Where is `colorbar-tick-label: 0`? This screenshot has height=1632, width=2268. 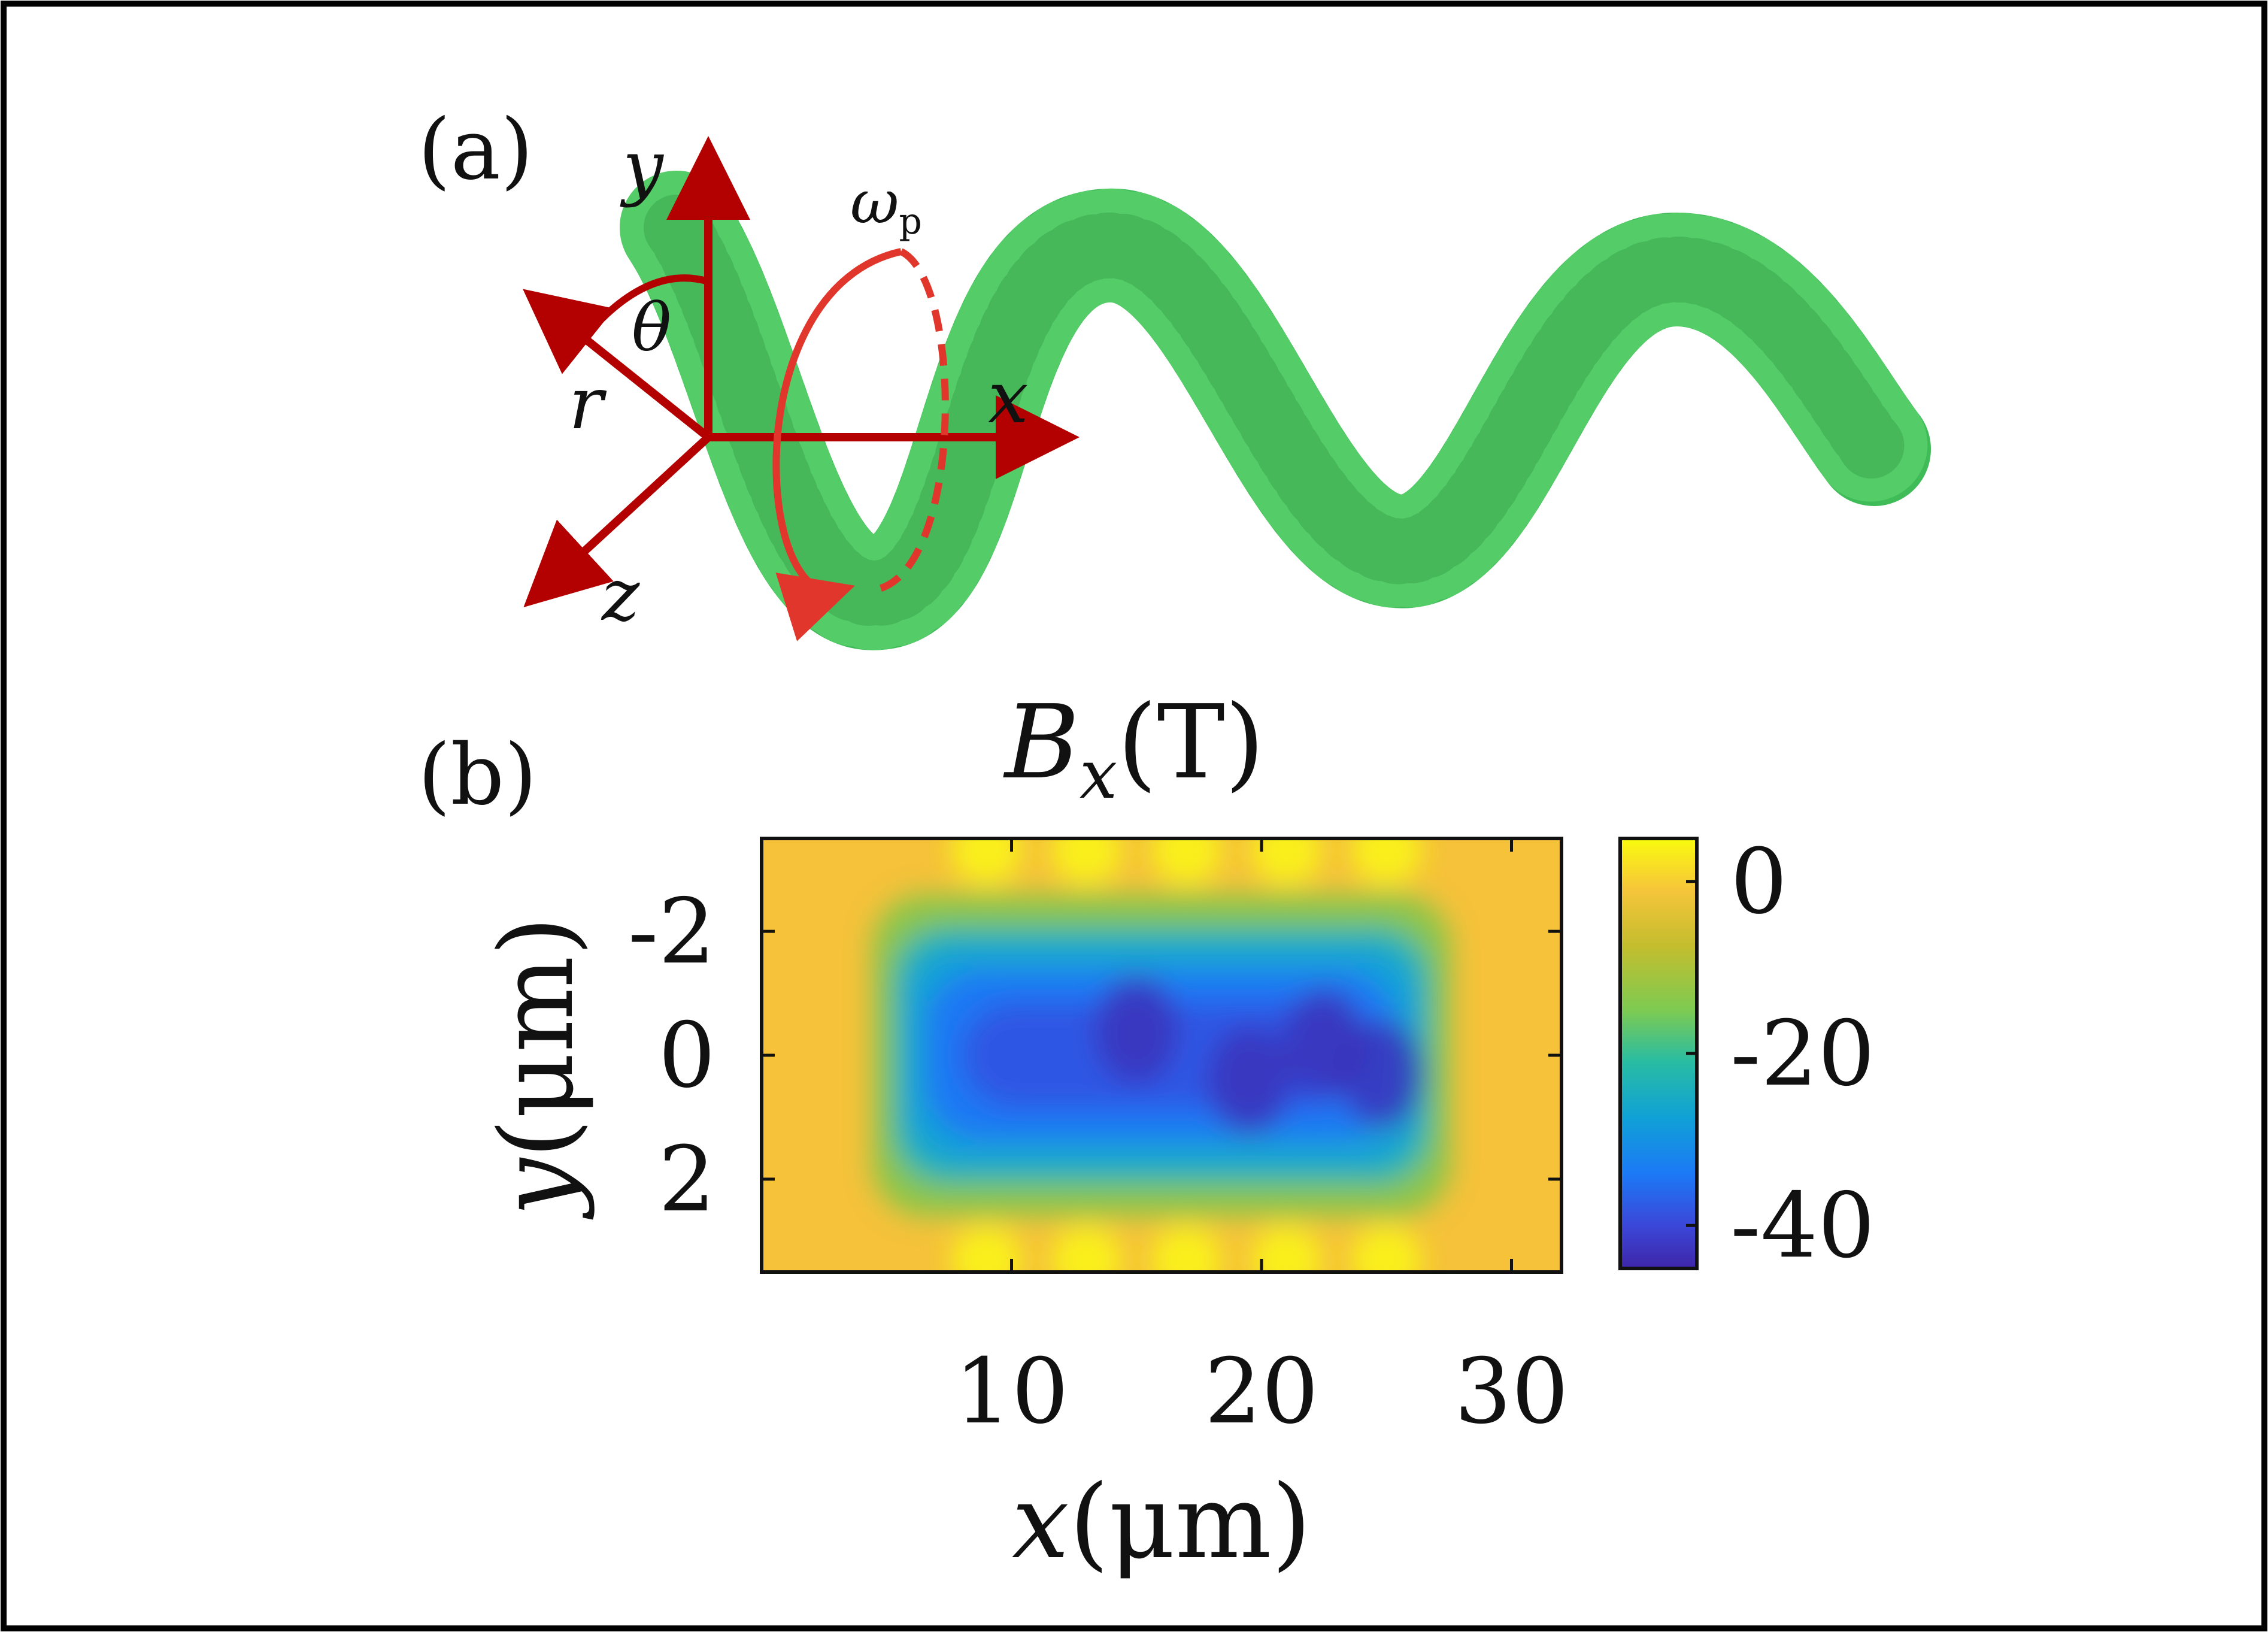
colorbar-tick-label: 0 is located at coordinates (1758, 882).